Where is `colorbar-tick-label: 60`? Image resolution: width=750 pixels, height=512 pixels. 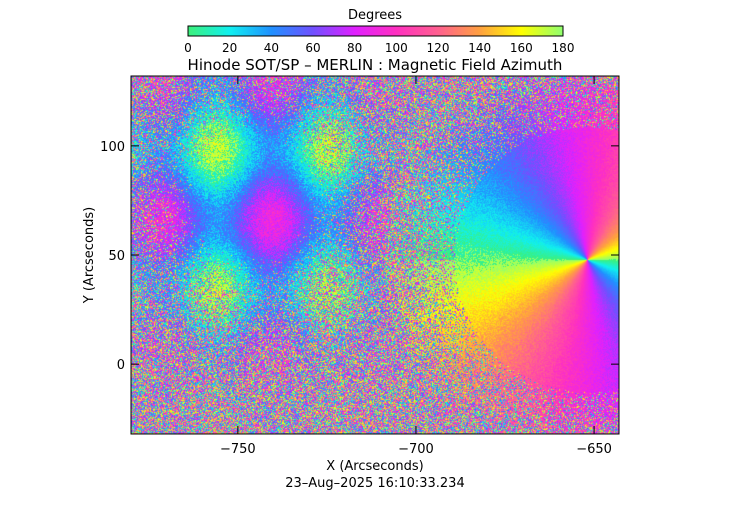
colorbar-tick-label: 60 is located at coordinates (312, 48).